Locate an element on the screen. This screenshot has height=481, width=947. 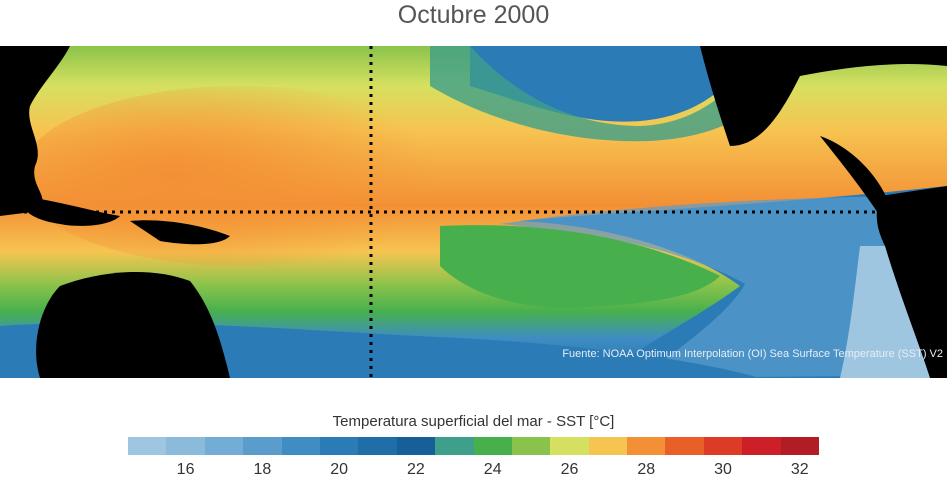
land-south-america is located at coordinates (911, 282).